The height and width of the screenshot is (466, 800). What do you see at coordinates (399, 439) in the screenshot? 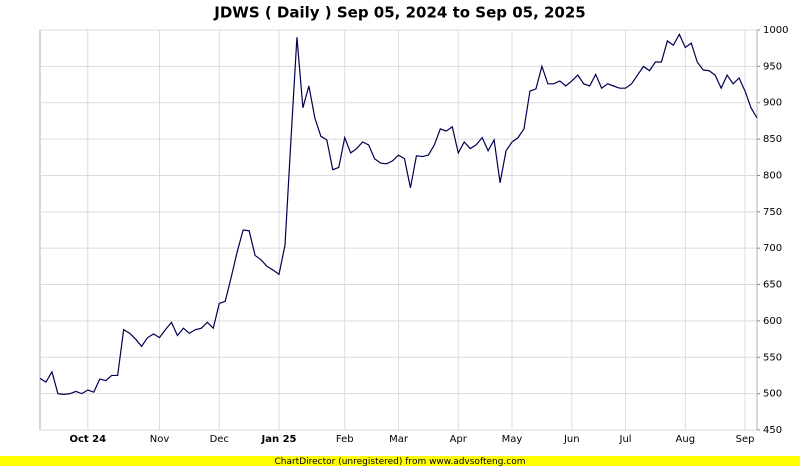
I see `x-tick-label: Mar` at bounding box center [399, 439].